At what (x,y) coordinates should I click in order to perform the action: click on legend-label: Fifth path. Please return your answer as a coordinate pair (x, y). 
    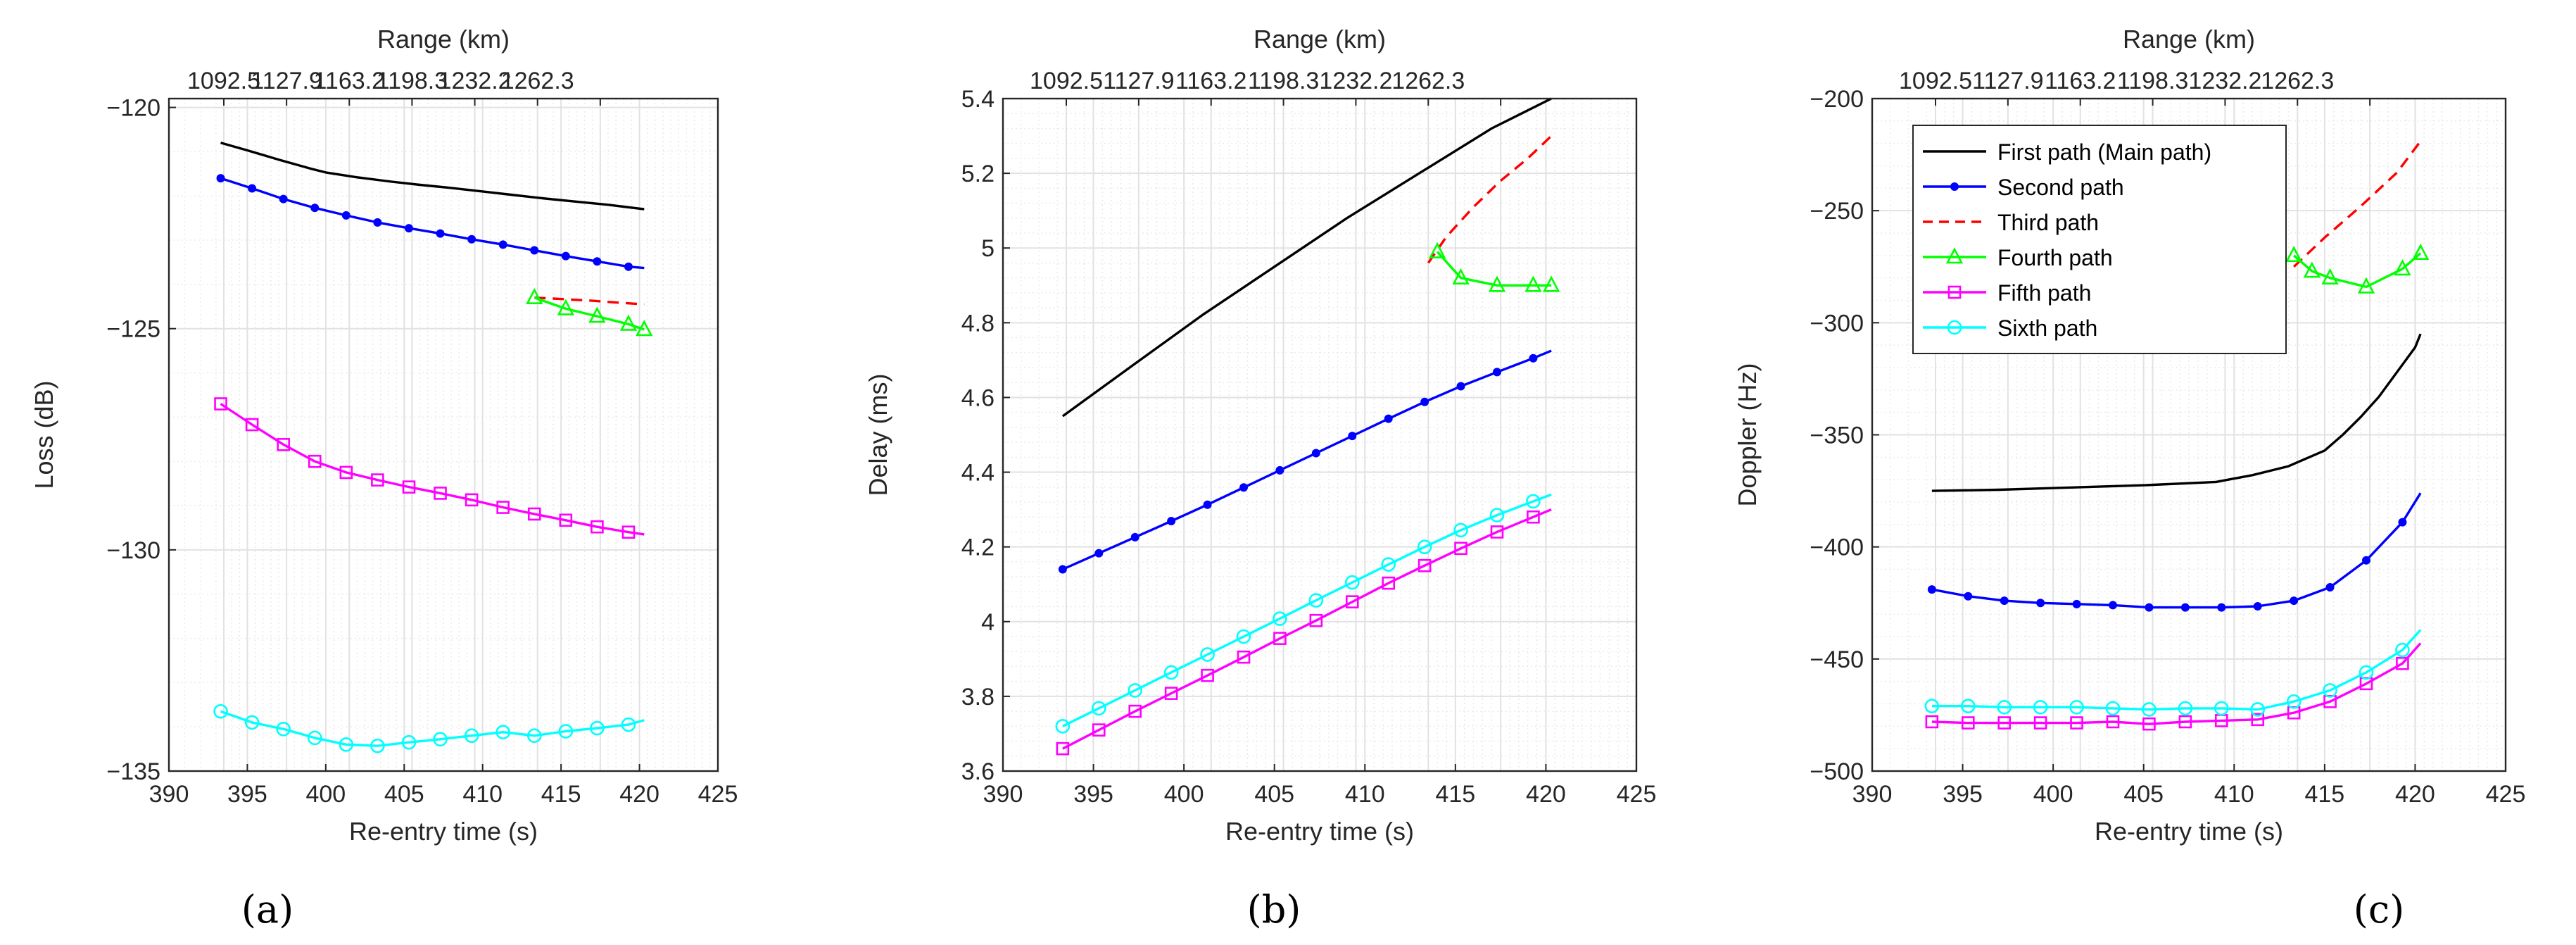
    Looking at the image, I should click on (2044, 293).